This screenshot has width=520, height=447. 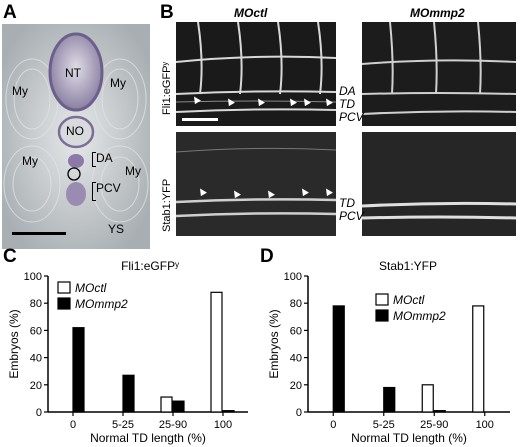 What do you see at coordinates (408, 266) in the screenshot?
I see `chart-title: Stab1:YFP` at bounding box center [408, 266].